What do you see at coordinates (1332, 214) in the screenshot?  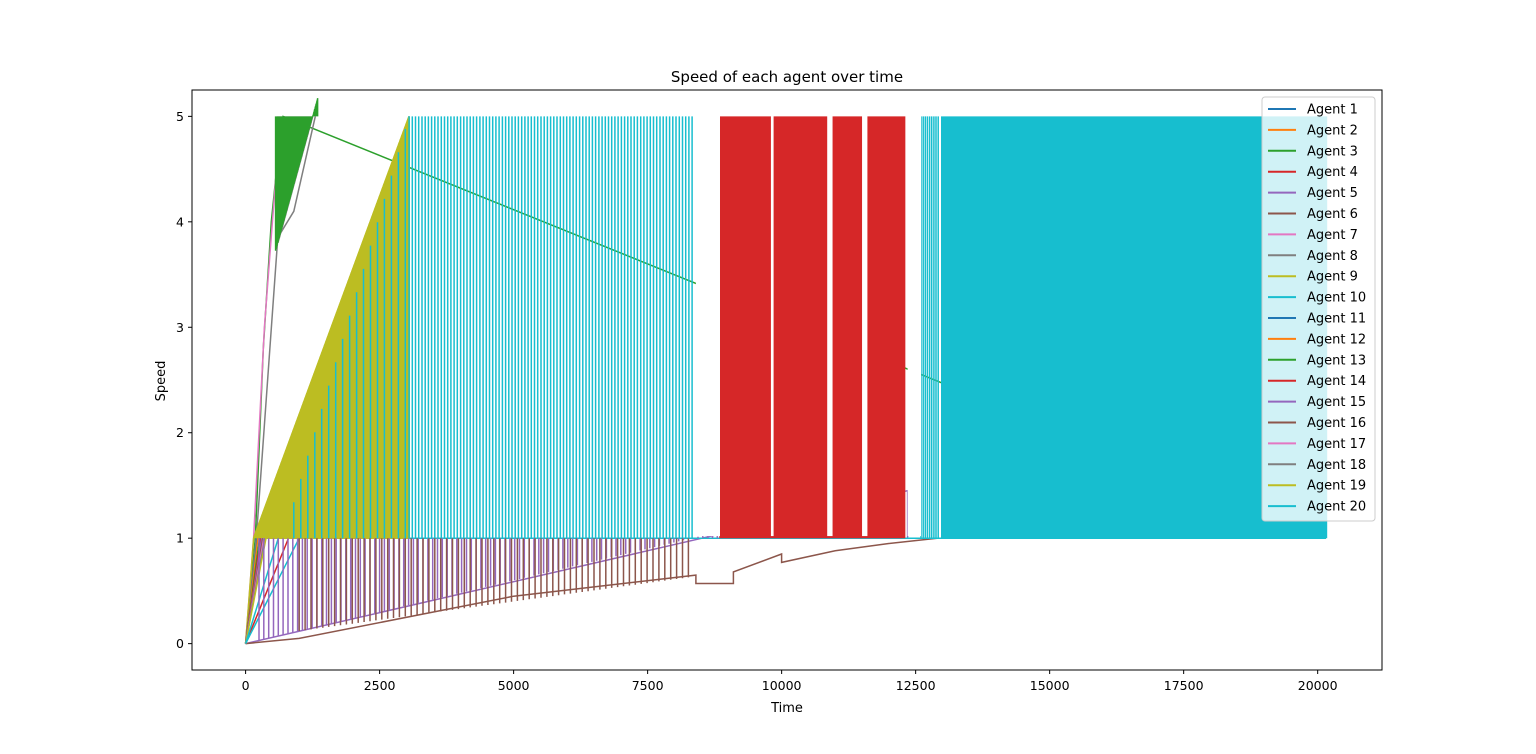 I see `legend-label: Agent 6` at bounding box center [1332, 214].